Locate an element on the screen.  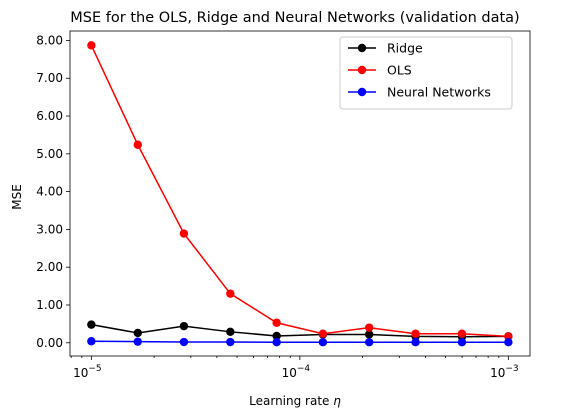
y-axis-label: MSE is located at coordinates (17, 197).